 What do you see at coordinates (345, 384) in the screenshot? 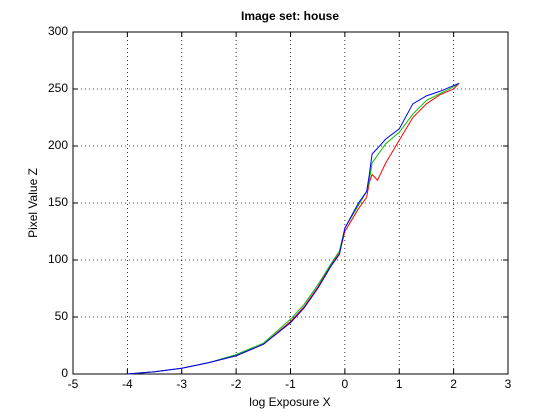
I see `x-tick-label: 0` at bounding box center [345, 384].